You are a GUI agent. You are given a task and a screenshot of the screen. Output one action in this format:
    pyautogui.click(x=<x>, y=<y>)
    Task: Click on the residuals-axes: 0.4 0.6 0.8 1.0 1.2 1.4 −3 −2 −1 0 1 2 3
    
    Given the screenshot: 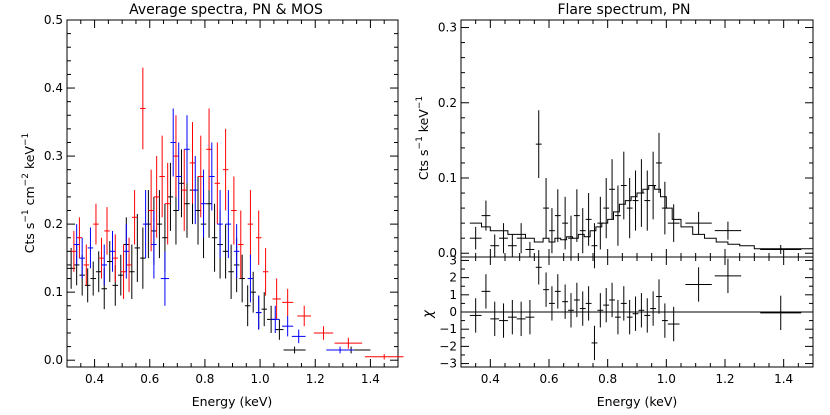 What is the action you would take?
    pyautogui.click(x=626, y=319)
    